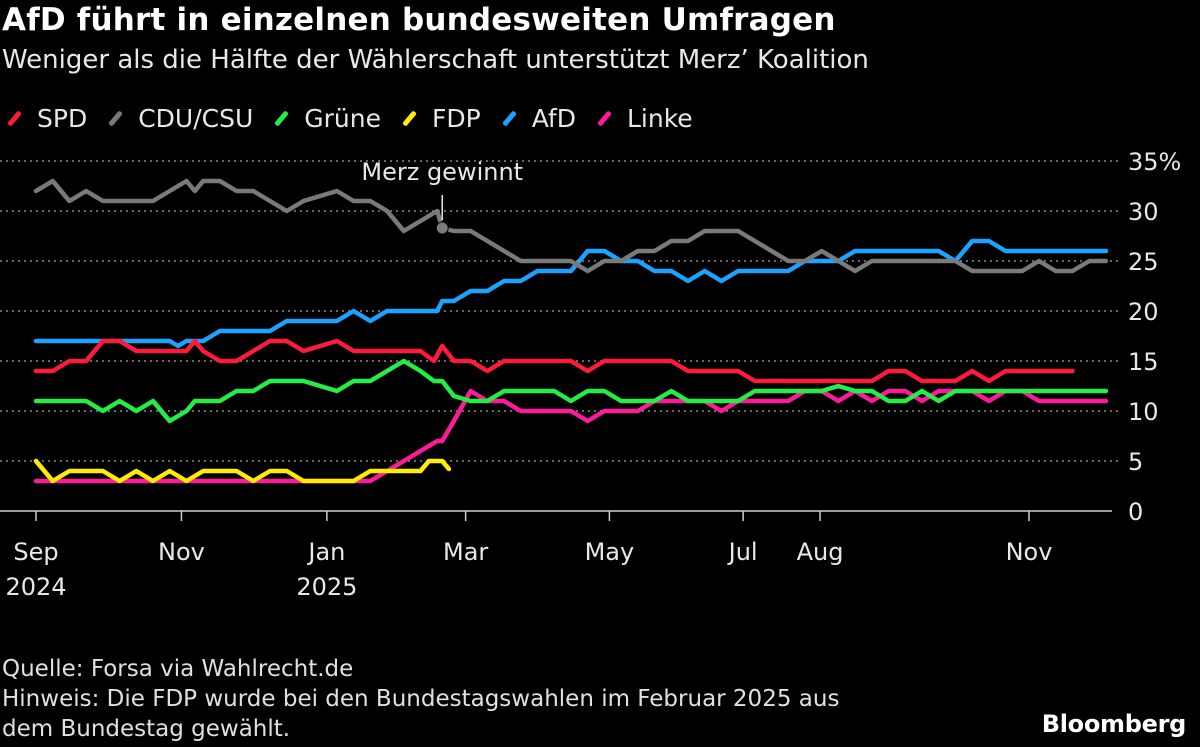  I want to click on legend-item-fdp: FDP, so click(441, 118).